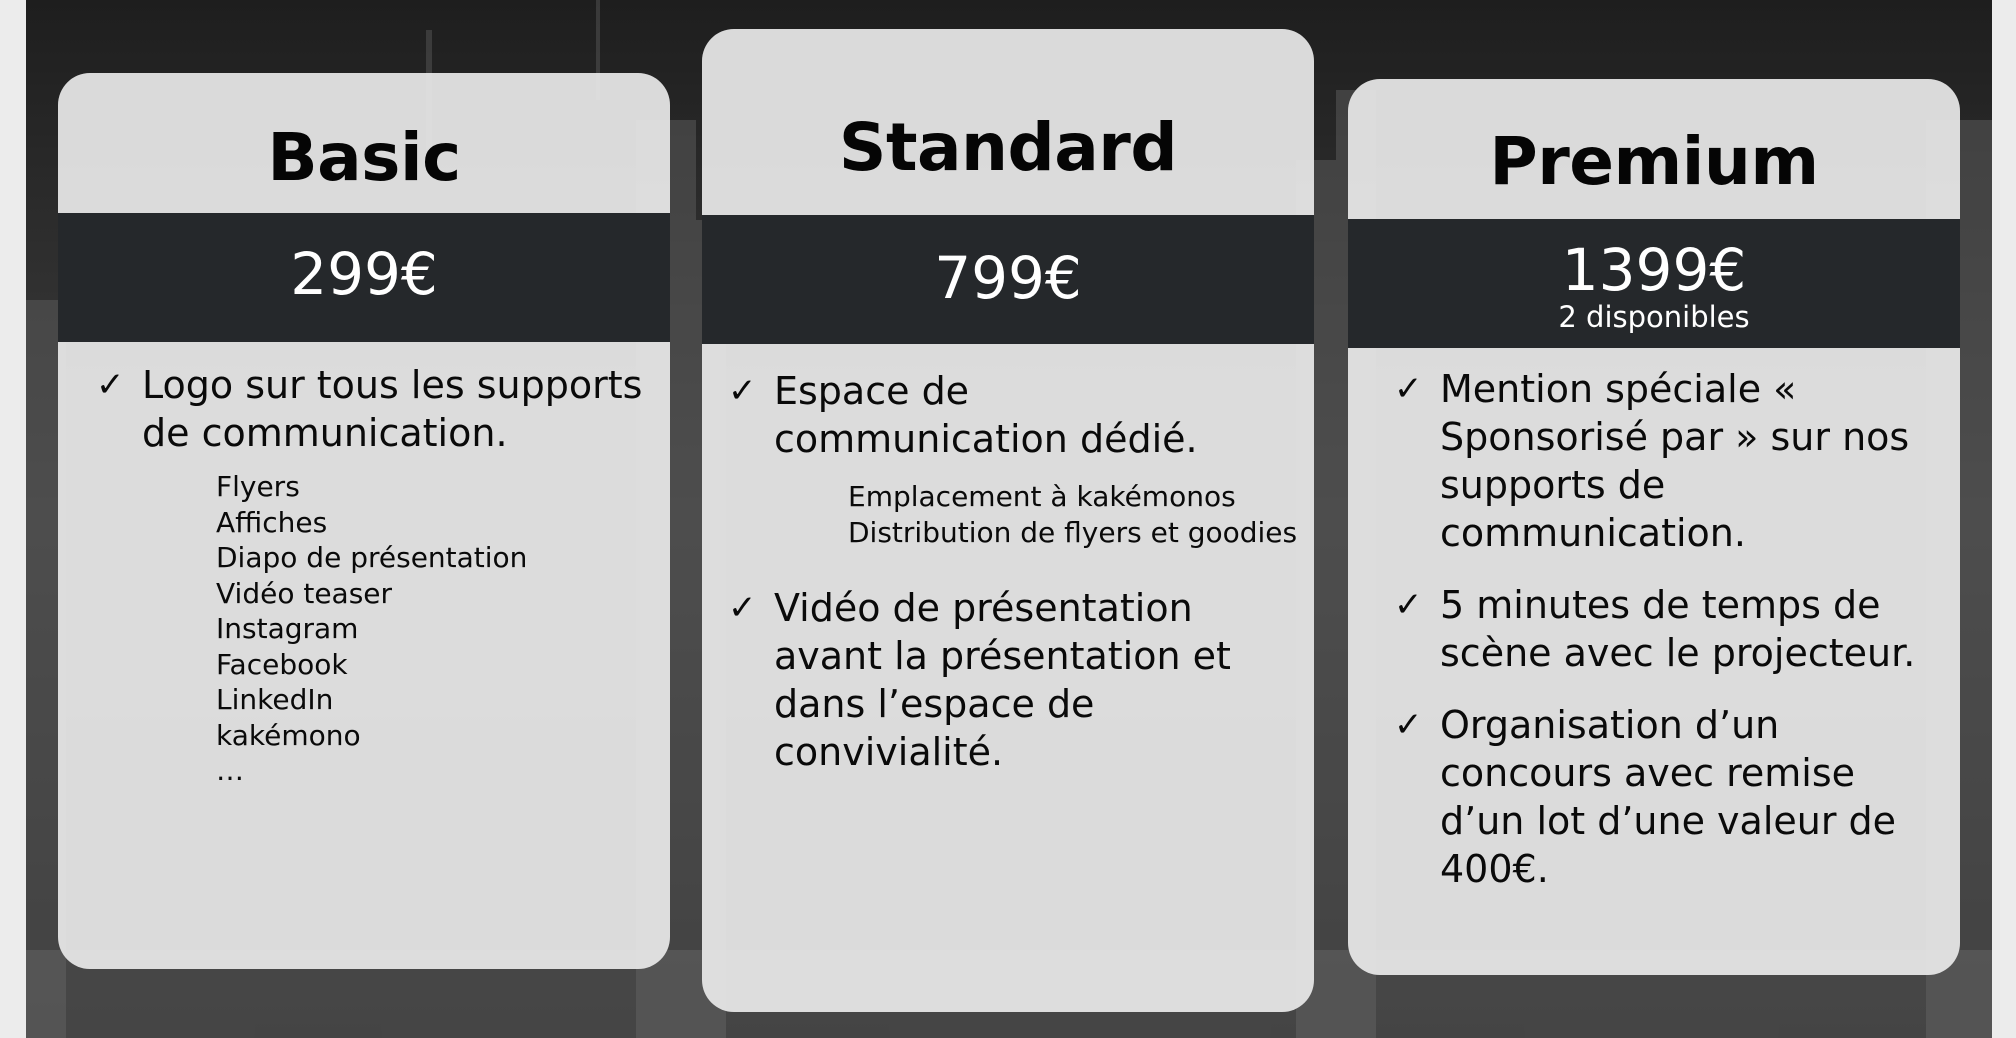 Image resolution: width=2016 pixels, height=1038 pixels. What do you see at coordinates (288, 735) in the screenshot?
I see `sub-item: kakémono` at bounding box center [288, 735].